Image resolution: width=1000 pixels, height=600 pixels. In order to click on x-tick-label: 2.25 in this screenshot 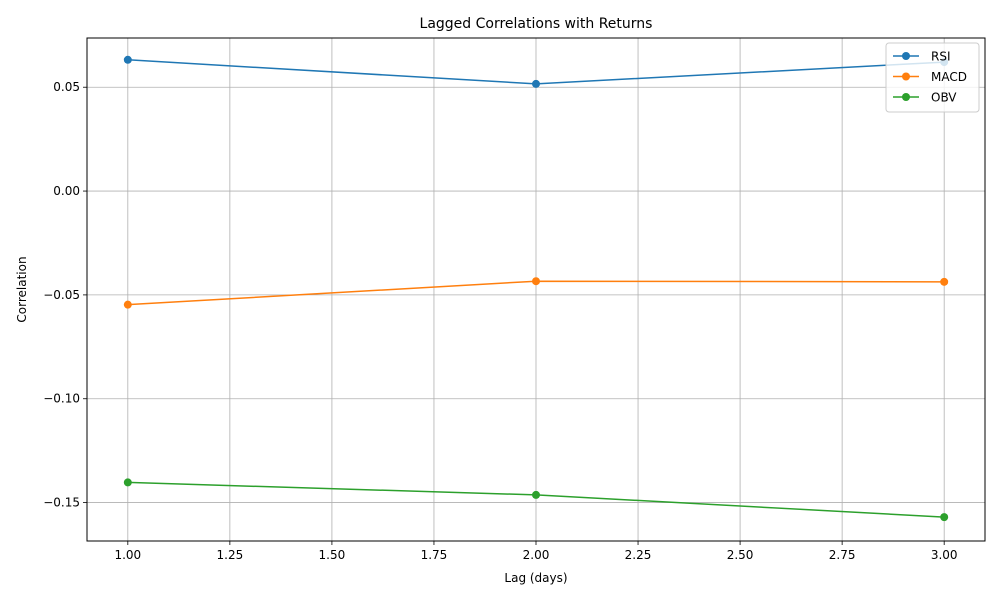, I will do `click(638, 555)`.